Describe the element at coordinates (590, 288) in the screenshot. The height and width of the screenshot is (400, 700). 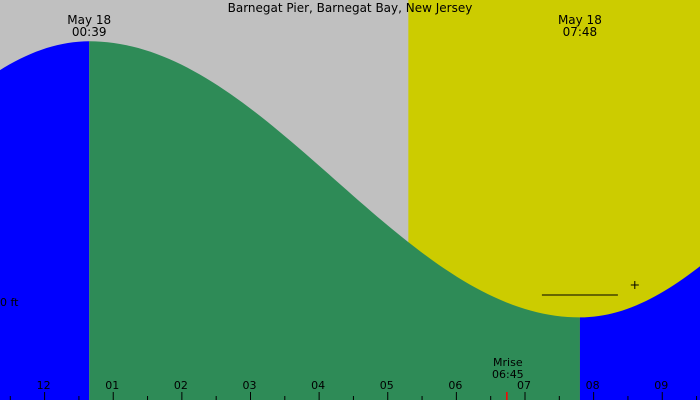
I see `low-tide-markers` at that location.